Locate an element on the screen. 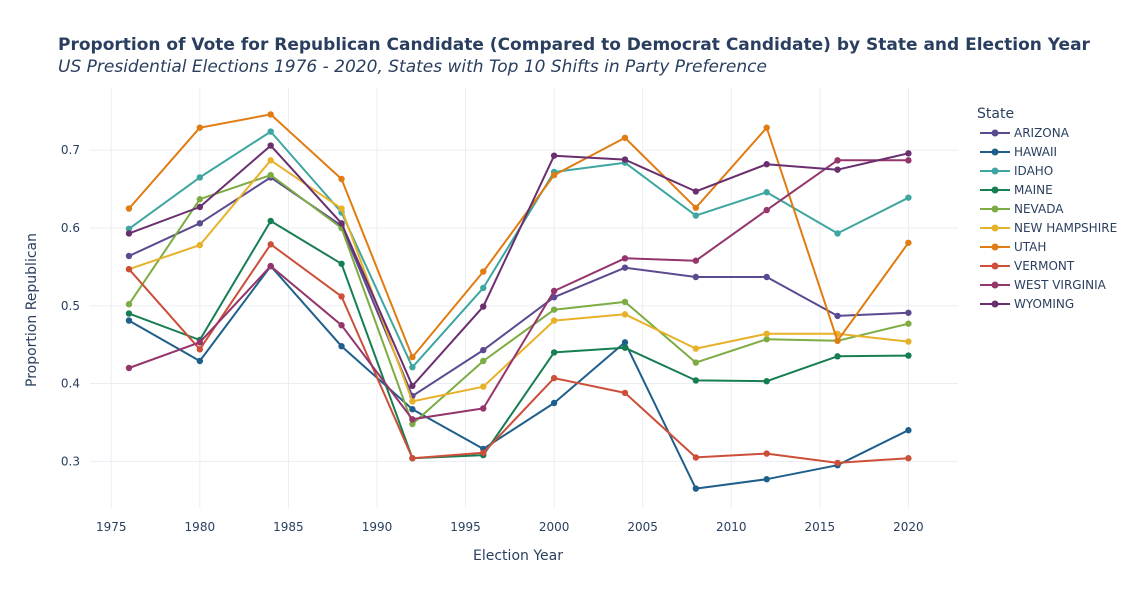  legend-label: ARIZONA is located at coordinates (1042, 133).